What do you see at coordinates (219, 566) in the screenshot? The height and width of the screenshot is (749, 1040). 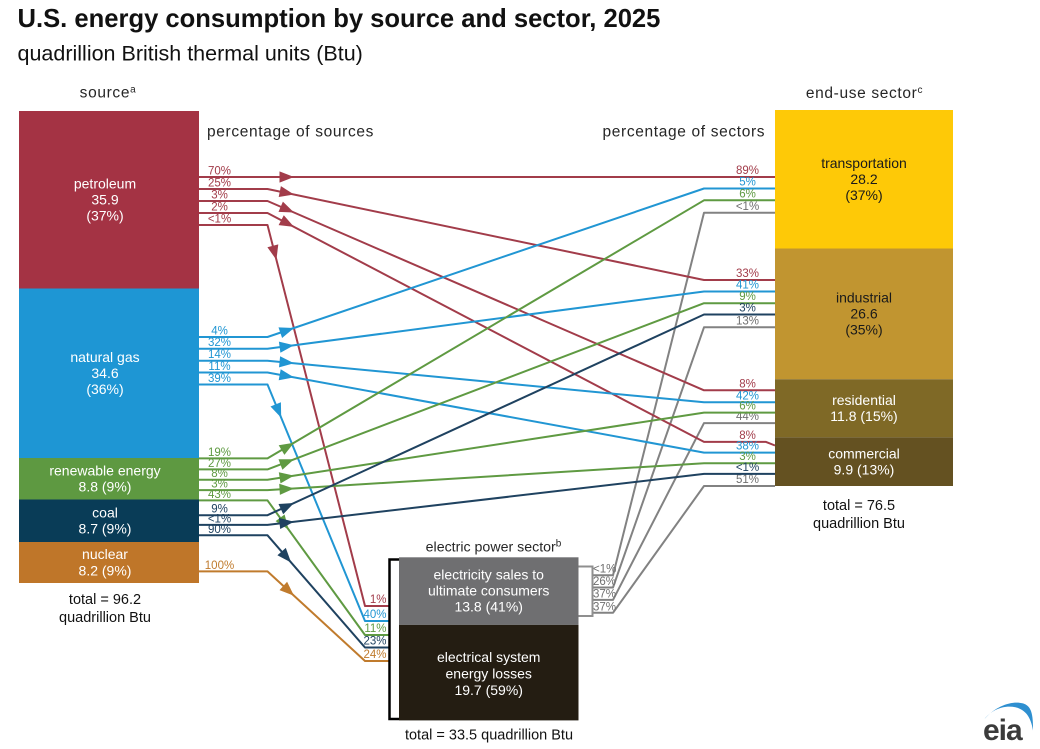 I see `svg-text: 100%` at bounding box center [219, 566].